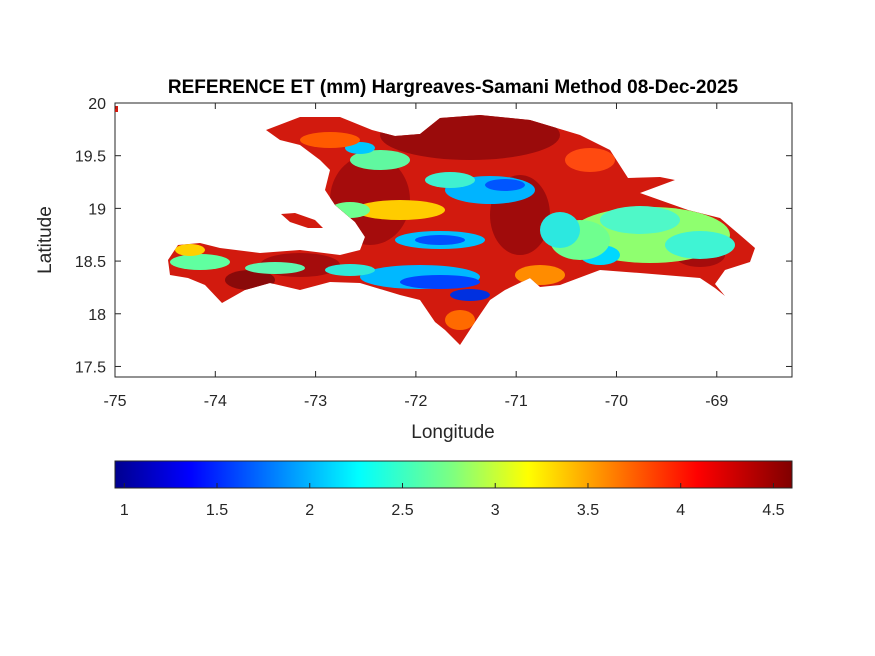  What do you see at coordinates (90, 367) in the screenshot?
I see `y-tick-label: 17.5` at bounding box center [90, 367].